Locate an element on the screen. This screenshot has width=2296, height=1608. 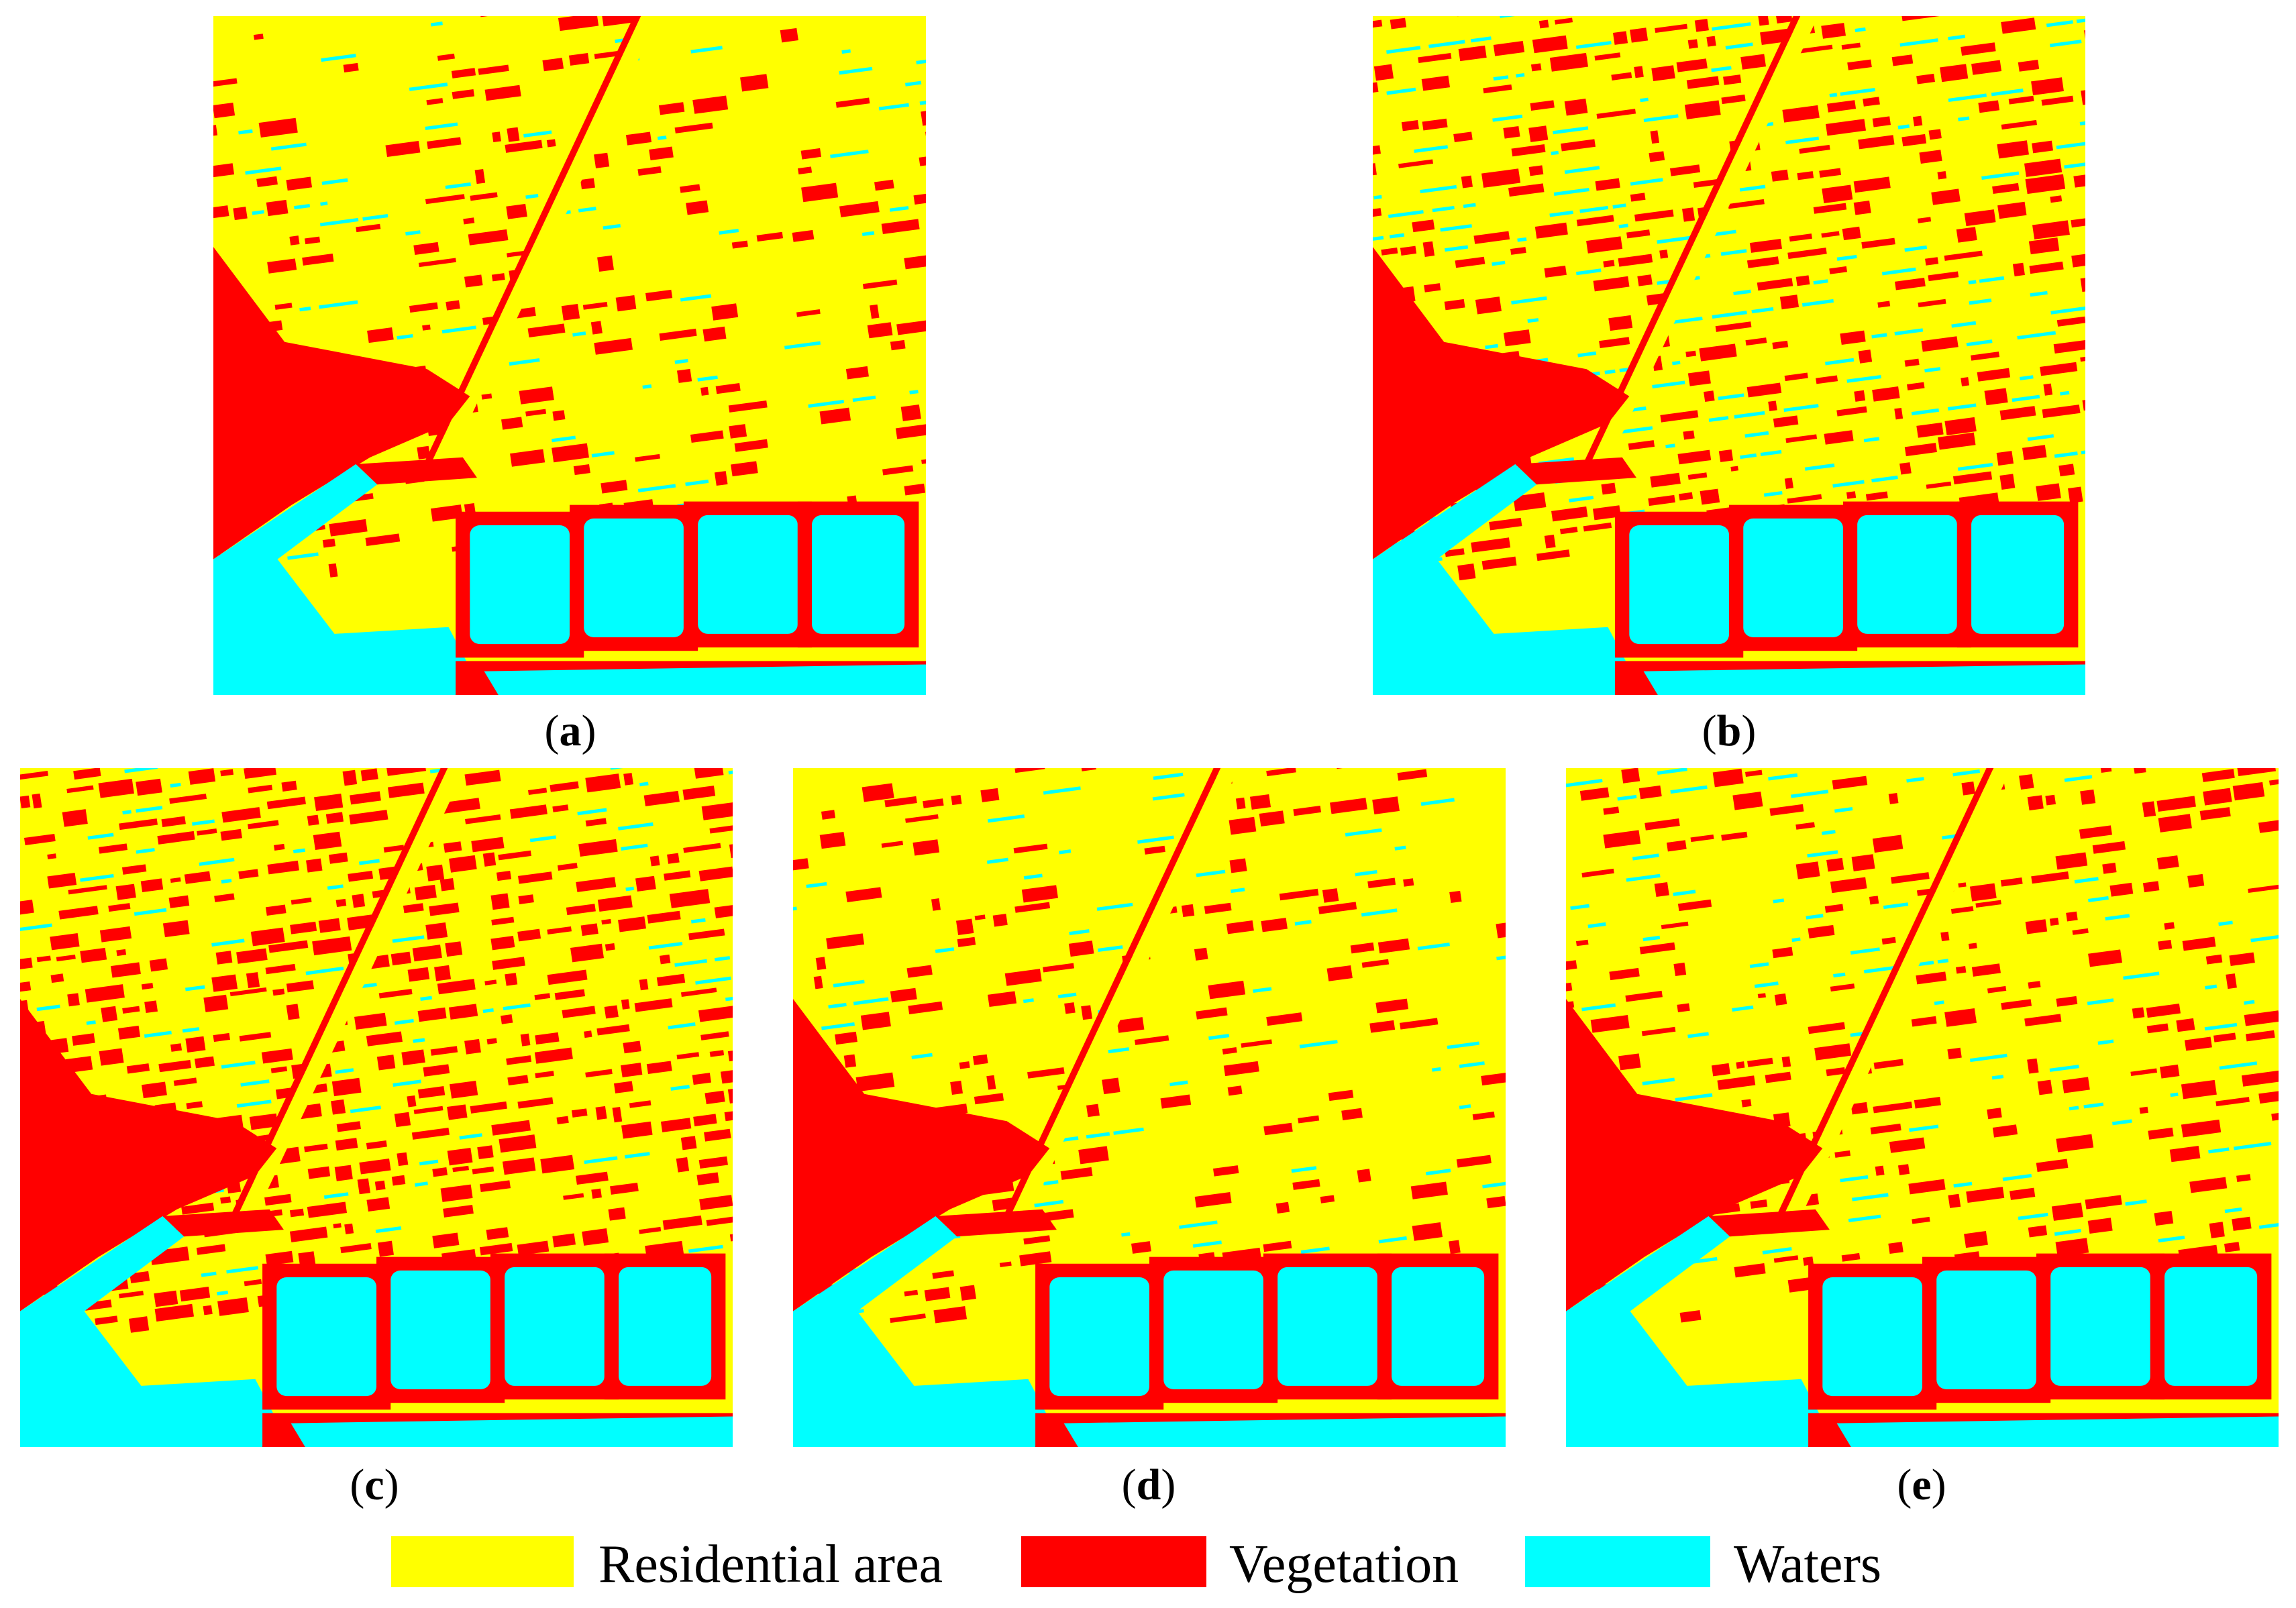
panel-c-map is located at coordinates (376, 1108).